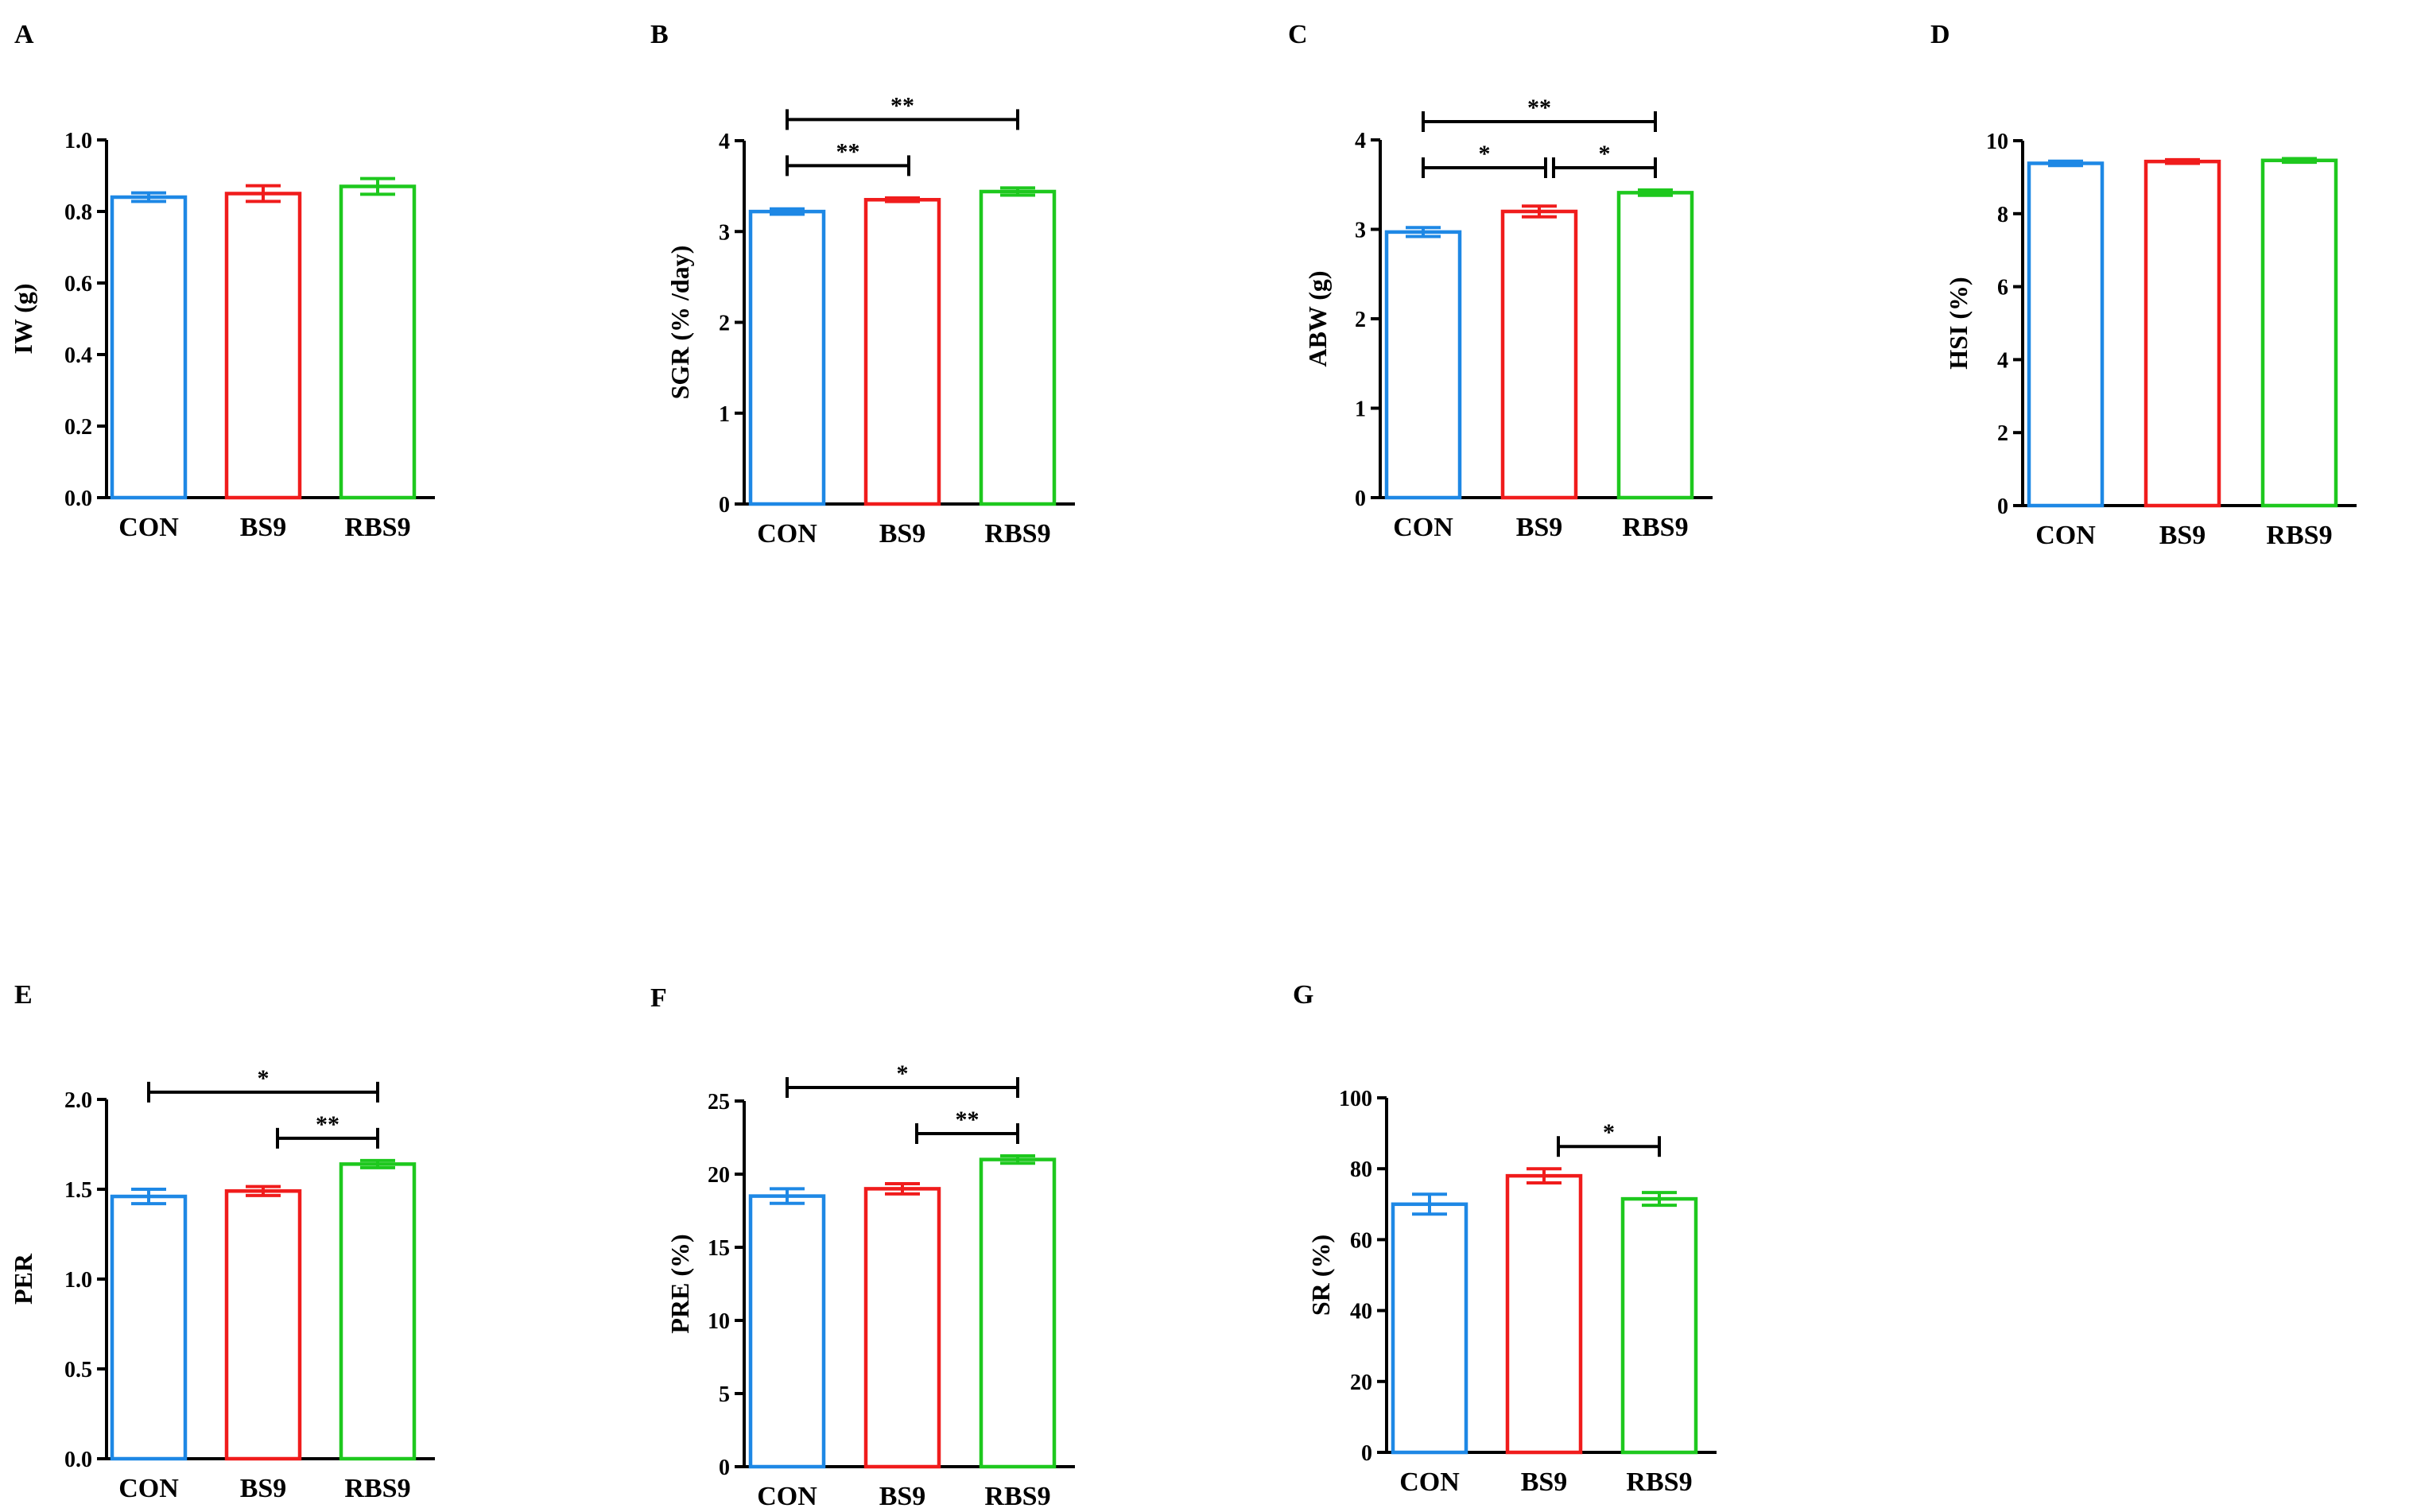  What do you see at coordinates (1320, 1275) in the screenshot?
I see `y-axis-title: SR (%)` at bounding box center [1320, 1275].